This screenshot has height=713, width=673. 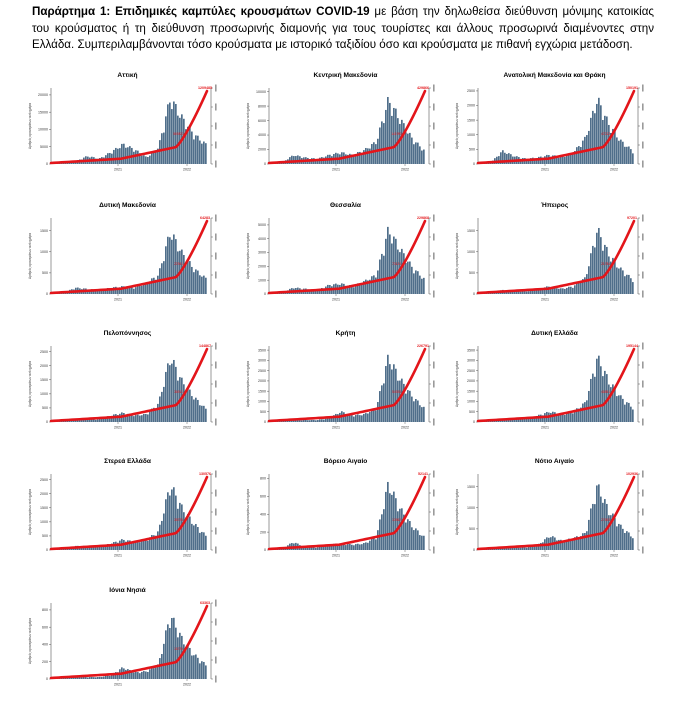 What do you see at coordinates (248, 512) in the screenshot?
I see `y-axis-label: Αριθμός κρουσμάτων ανά ημέρα` at bounding box center [248, 512].